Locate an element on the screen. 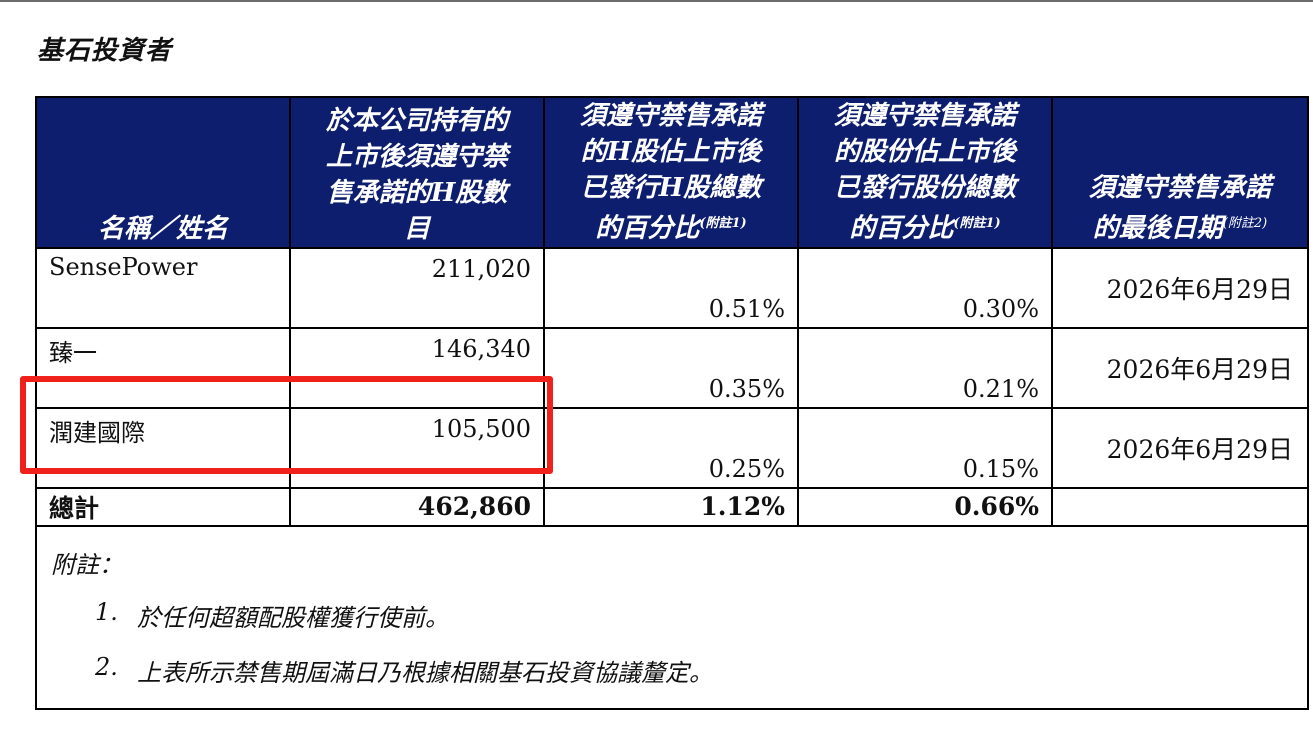  total-share-pct-value: 0.21% is located at coordinates (925, 367).